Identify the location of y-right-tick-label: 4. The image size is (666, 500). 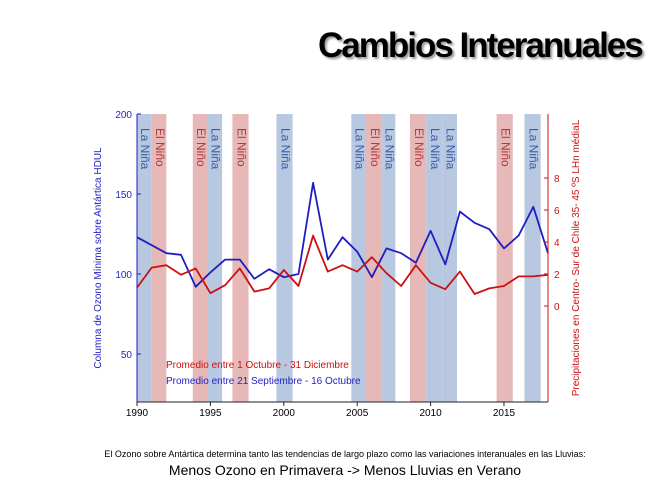
(557, 243).